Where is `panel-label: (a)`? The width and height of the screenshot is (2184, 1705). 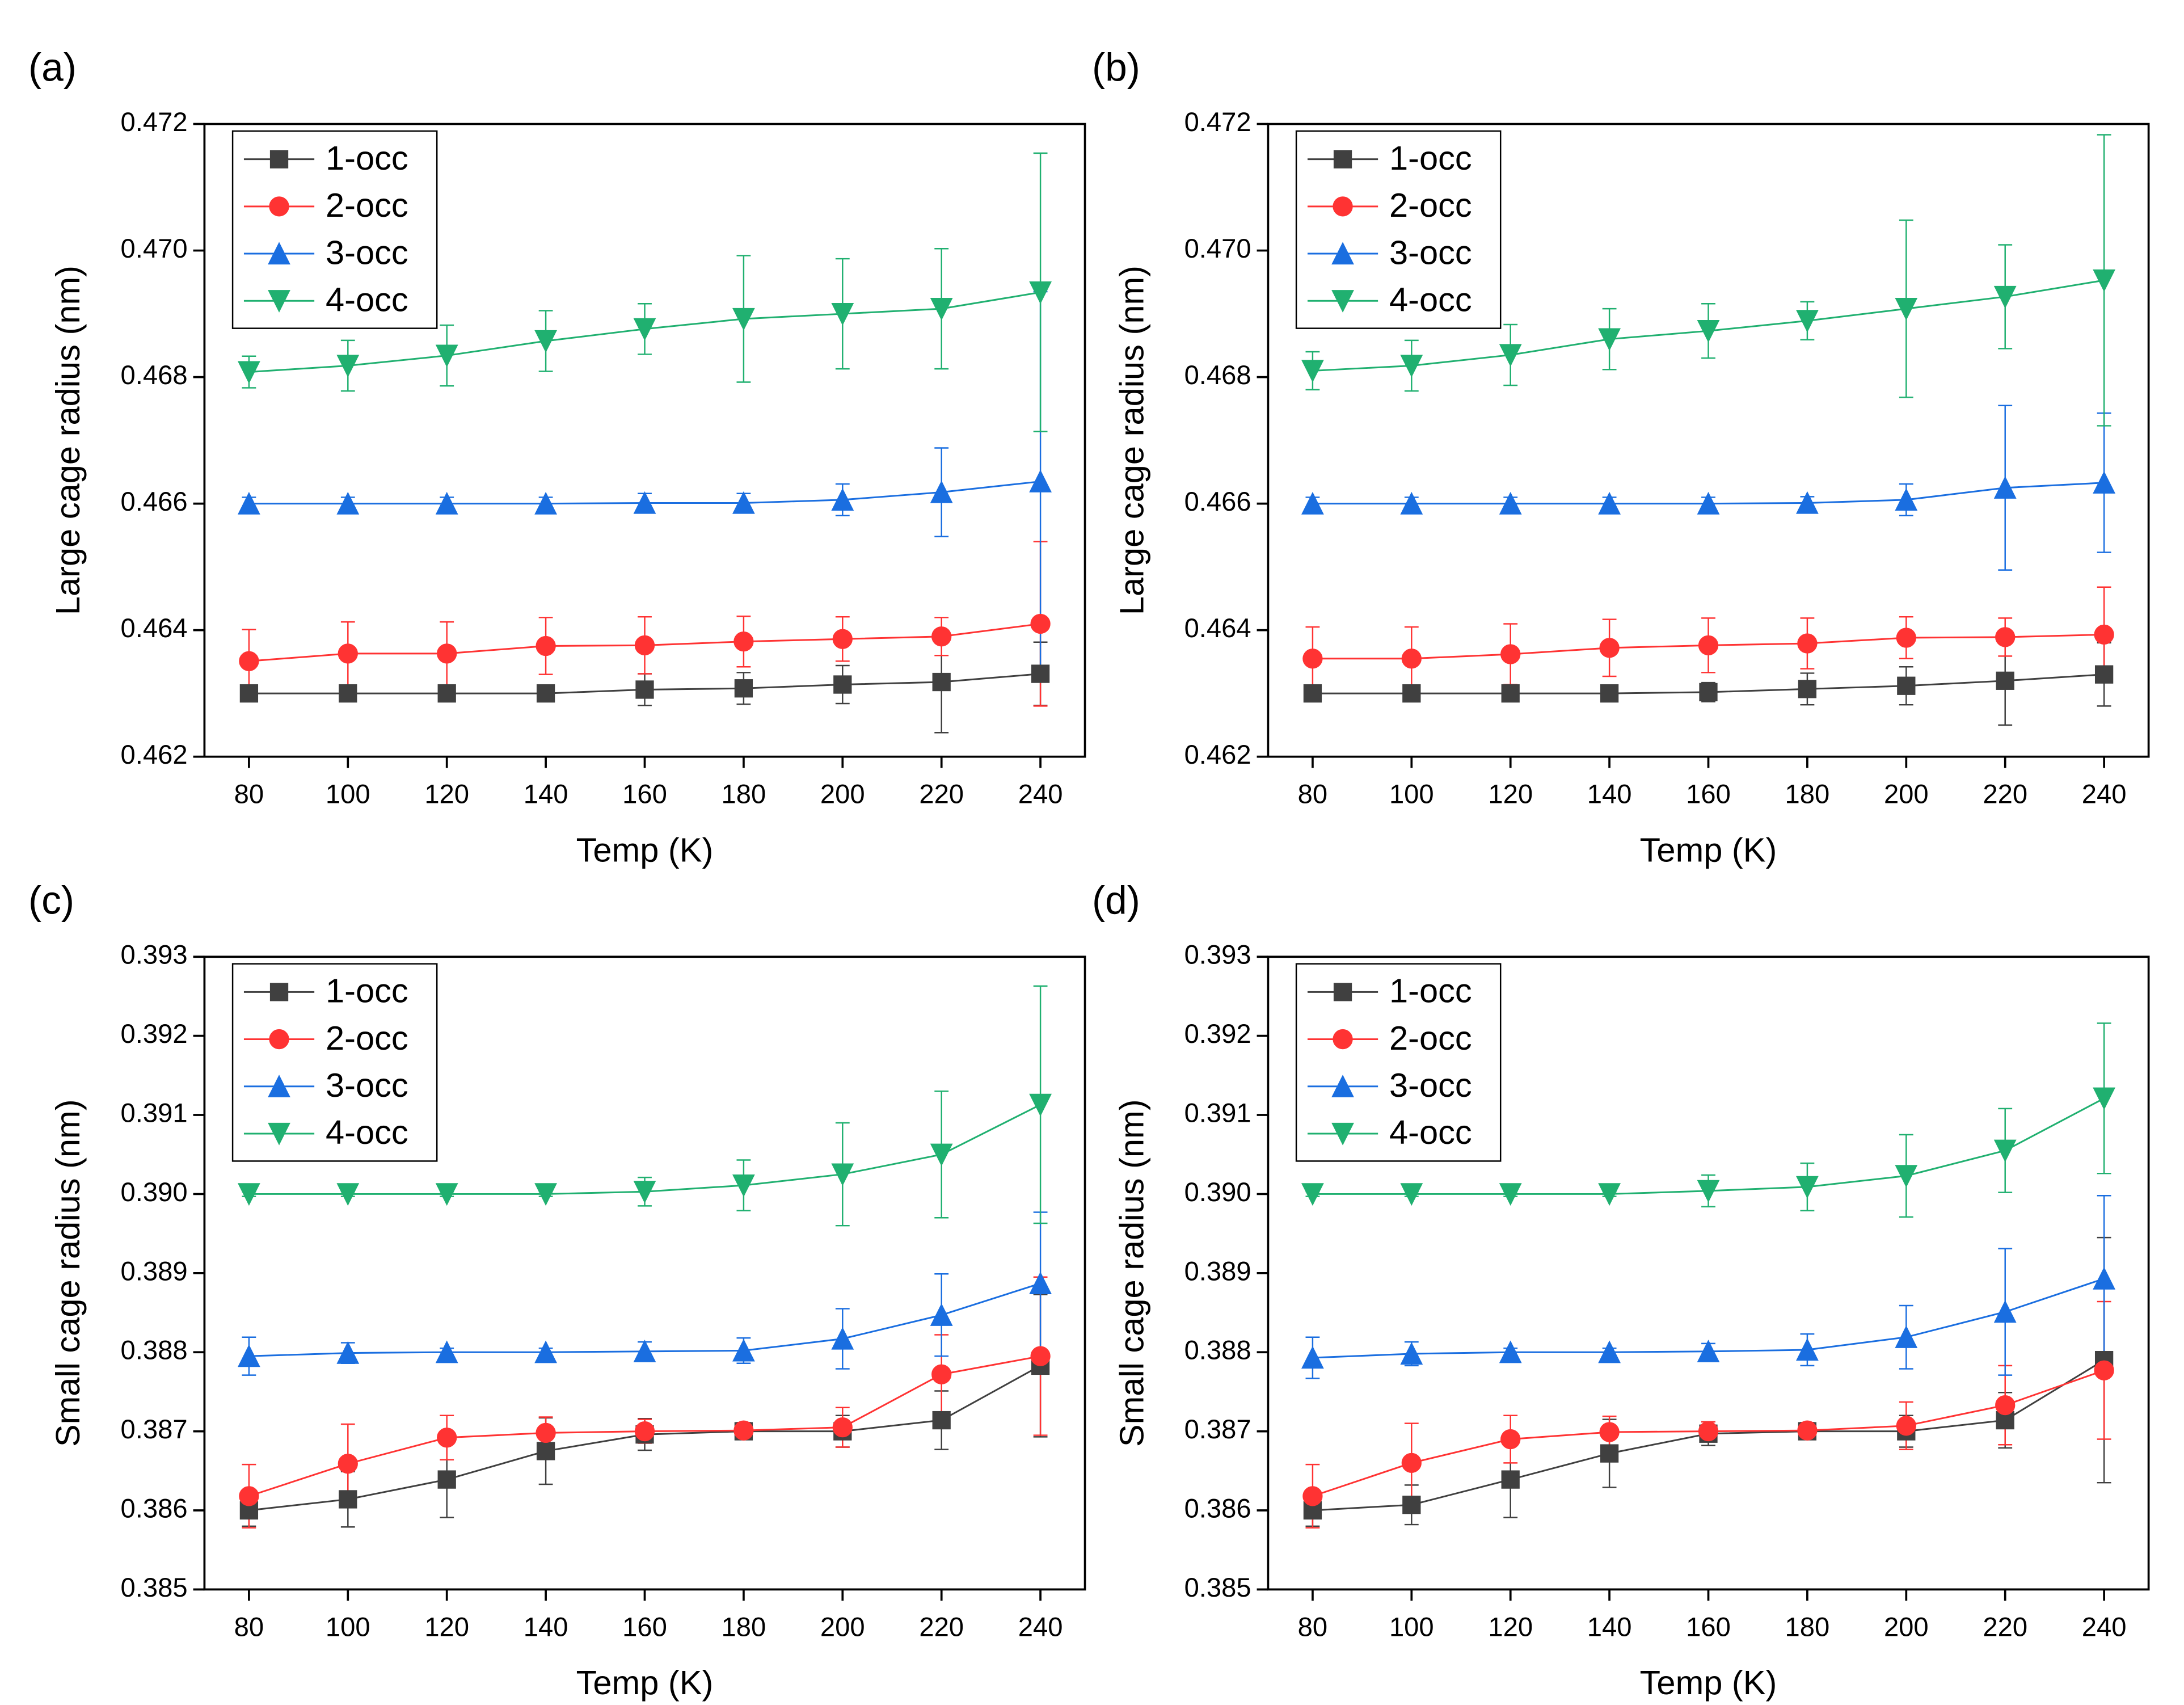 panel-label: (a) is located at coordinates (52, 68).